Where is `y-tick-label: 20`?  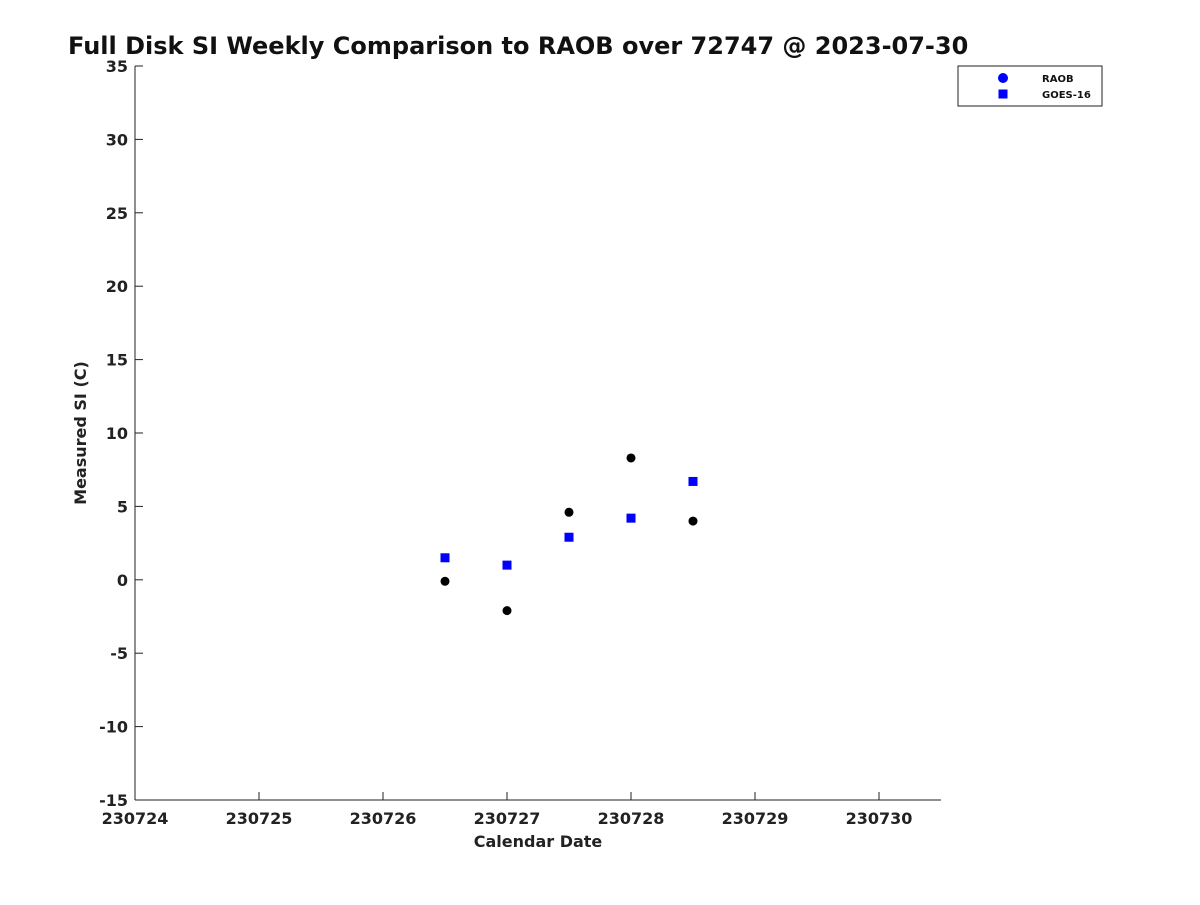
y-tick-label: 20 is located at coordinates (117, 286).